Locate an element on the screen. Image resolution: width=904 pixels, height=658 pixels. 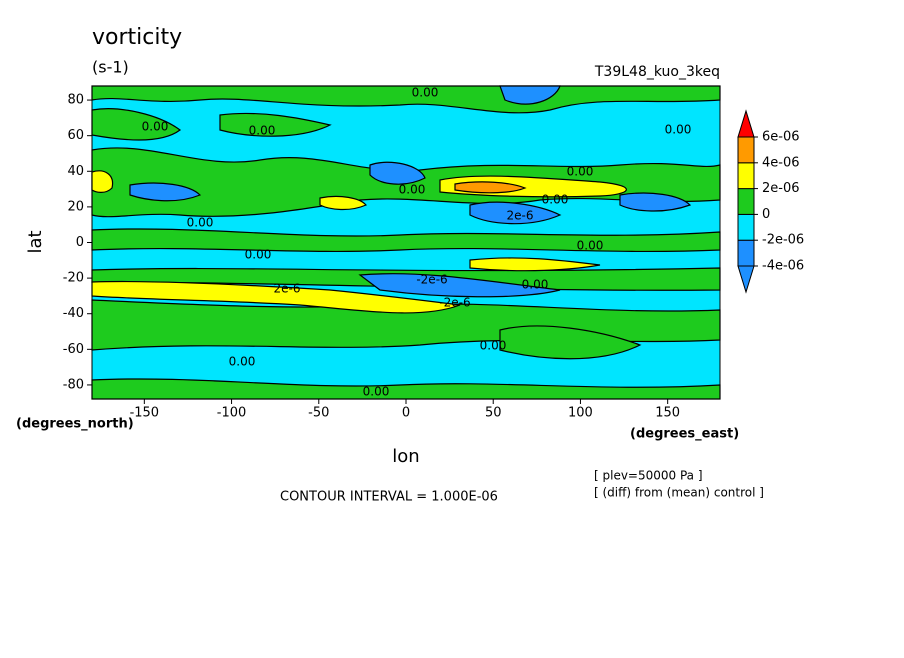
y-tick-label: 40 is located at coordinates (75, 171).